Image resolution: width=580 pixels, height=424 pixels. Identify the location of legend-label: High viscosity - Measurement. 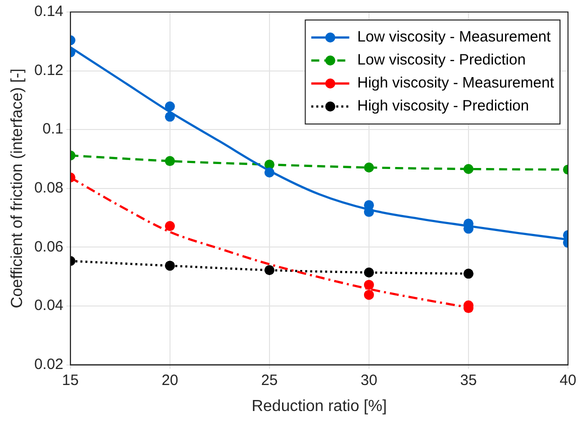
(456, 83).